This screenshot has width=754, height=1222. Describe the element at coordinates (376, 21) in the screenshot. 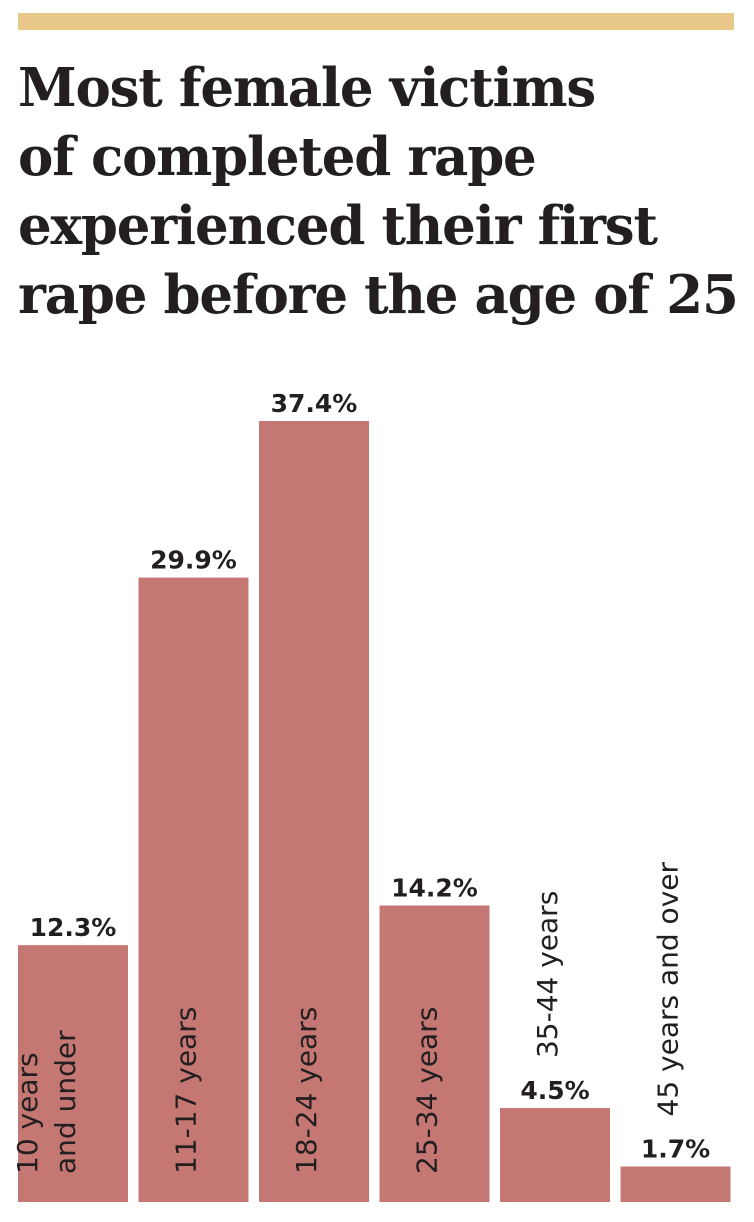

I see `top-accent-rule` at that location.